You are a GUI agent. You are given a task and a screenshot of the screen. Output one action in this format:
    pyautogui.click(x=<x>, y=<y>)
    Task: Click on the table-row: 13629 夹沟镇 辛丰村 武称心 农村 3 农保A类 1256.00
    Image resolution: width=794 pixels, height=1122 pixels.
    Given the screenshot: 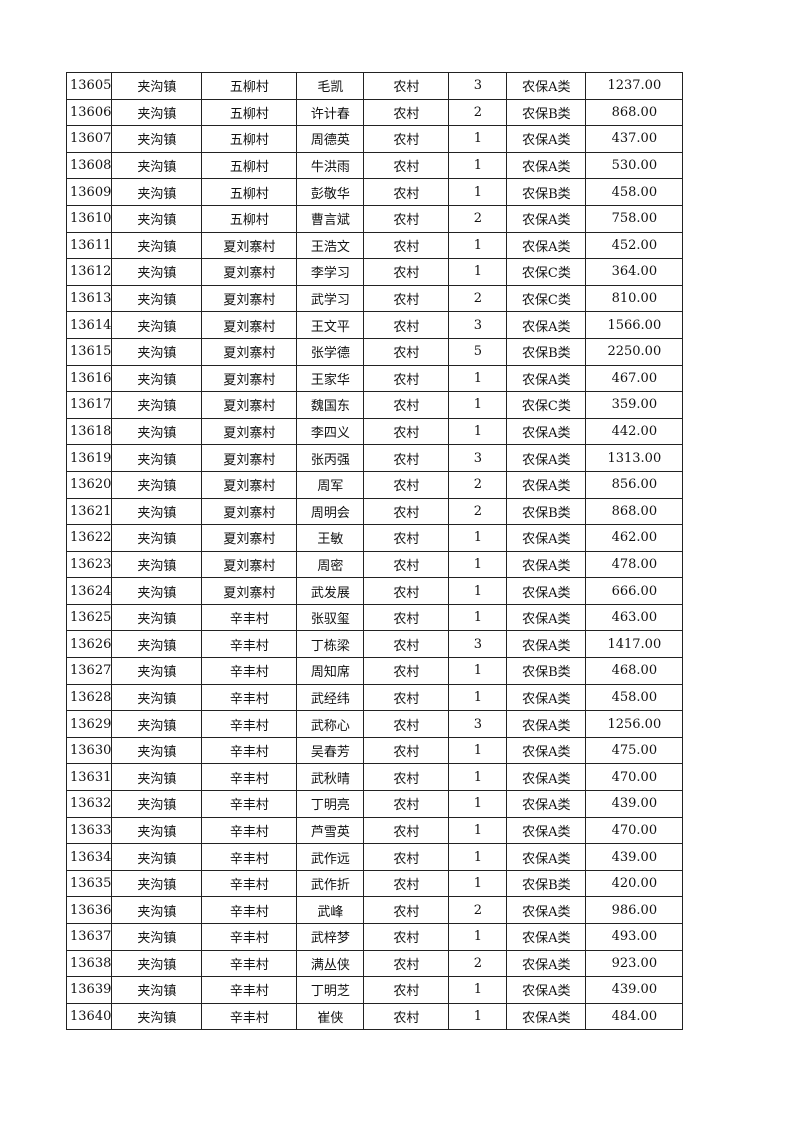 What is the action you would take?
    pyautogui.click(x=374, y=724)
    